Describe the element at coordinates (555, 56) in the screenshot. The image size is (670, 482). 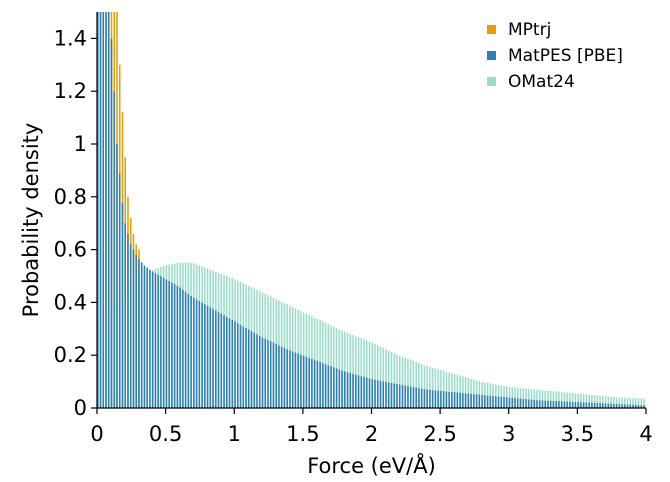
I see `legend: MPtrj MatPES [PBE] OMat24` at that location.